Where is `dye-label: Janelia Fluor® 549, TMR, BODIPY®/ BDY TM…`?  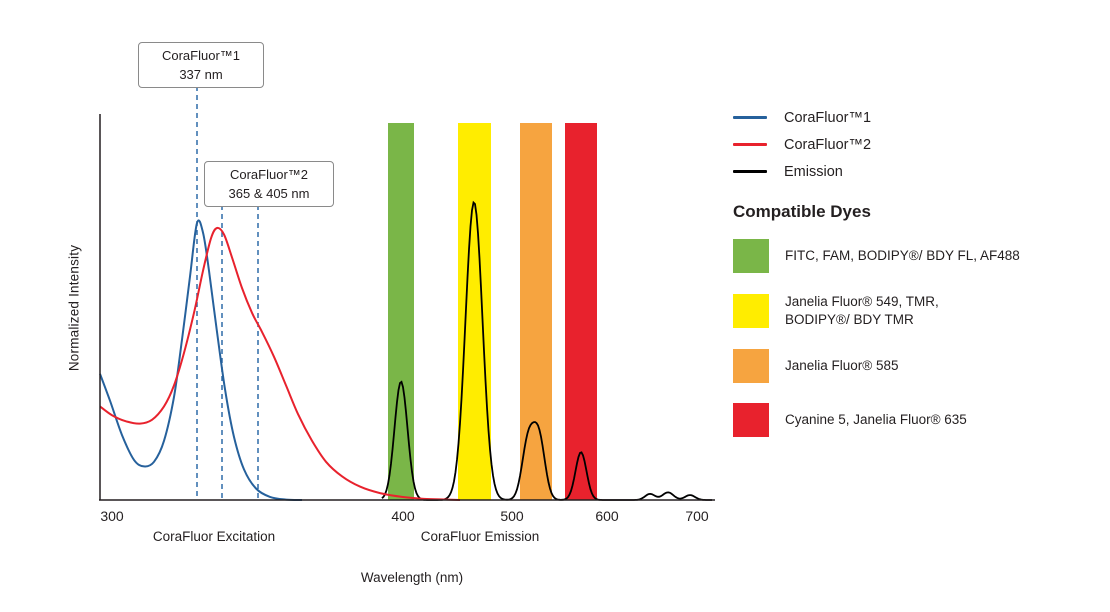
dye-label: Janelia Fluor® 549, TMR, BODIPY®/ BDY TM… is located at coordinates (862, 311).